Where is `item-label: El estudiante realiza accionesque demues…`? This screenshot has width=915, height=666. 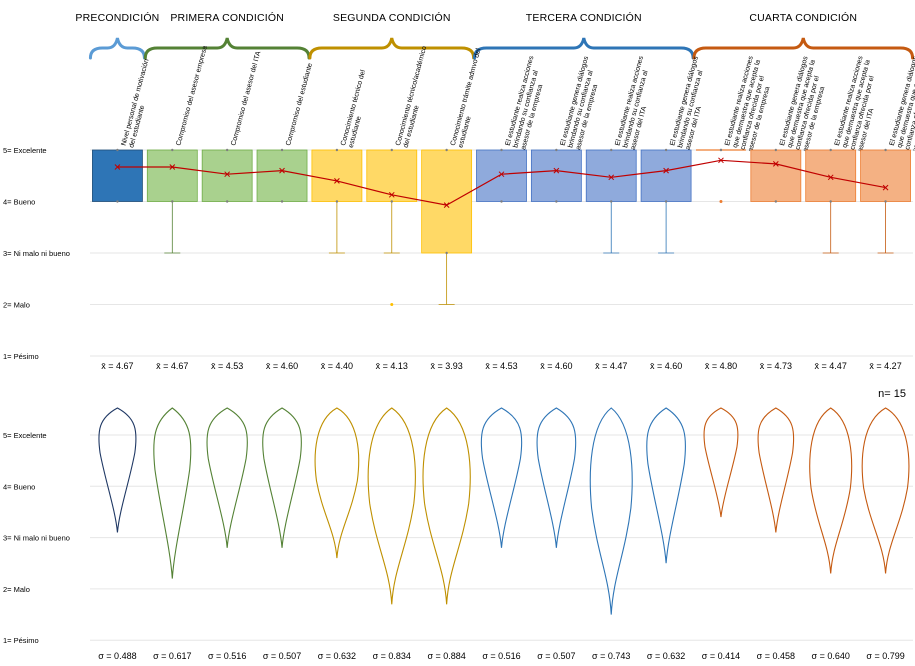
item-label: El estudiante realiza accionesque demues… is located at coordinates (751, 104).